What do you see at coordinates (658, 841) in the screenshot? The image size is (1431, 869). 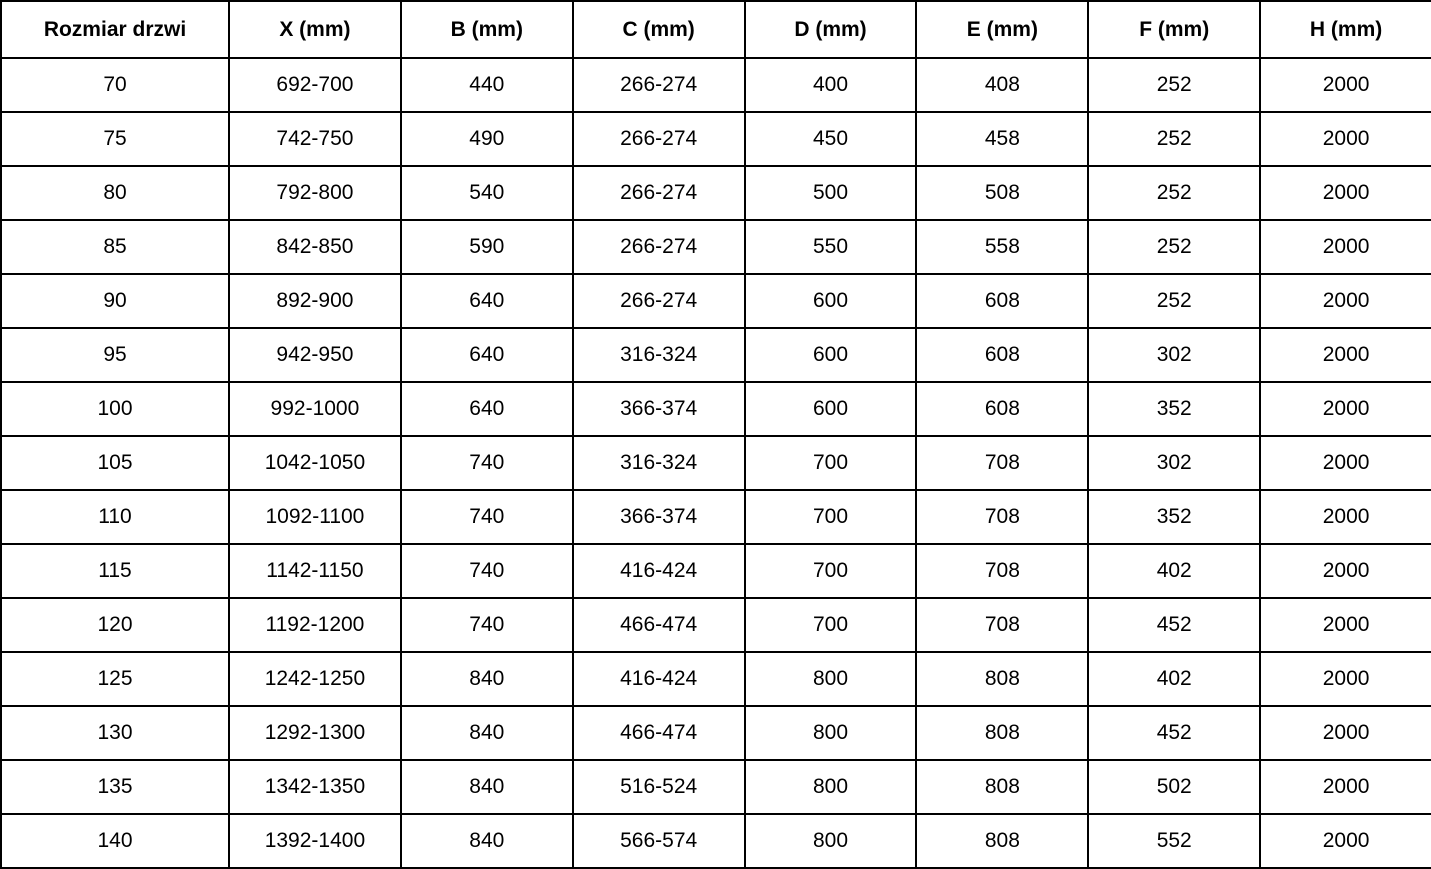 I see `dimension-cell: 566-574` at bounding box center [658, 841].